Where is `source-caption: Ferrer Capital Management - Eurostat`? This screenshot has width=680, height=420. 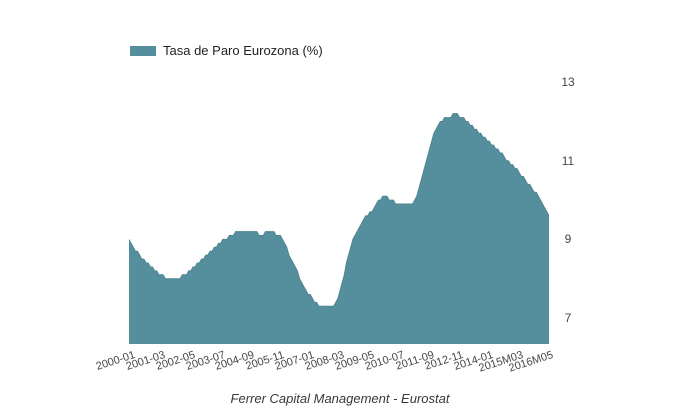
source-caption: Ferrer Capital Management - Eurostat is located at coordinates (340, 398).